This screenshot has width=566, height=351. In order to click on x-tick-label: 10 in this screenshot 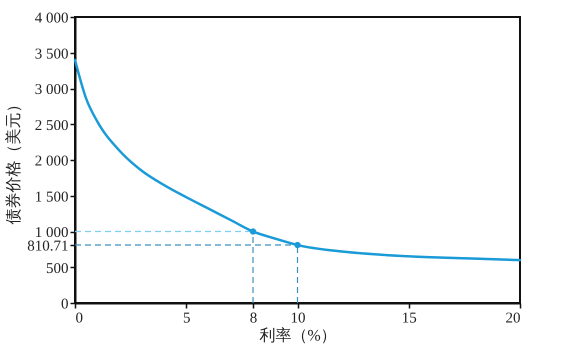, I will do `click(298, 318)`.